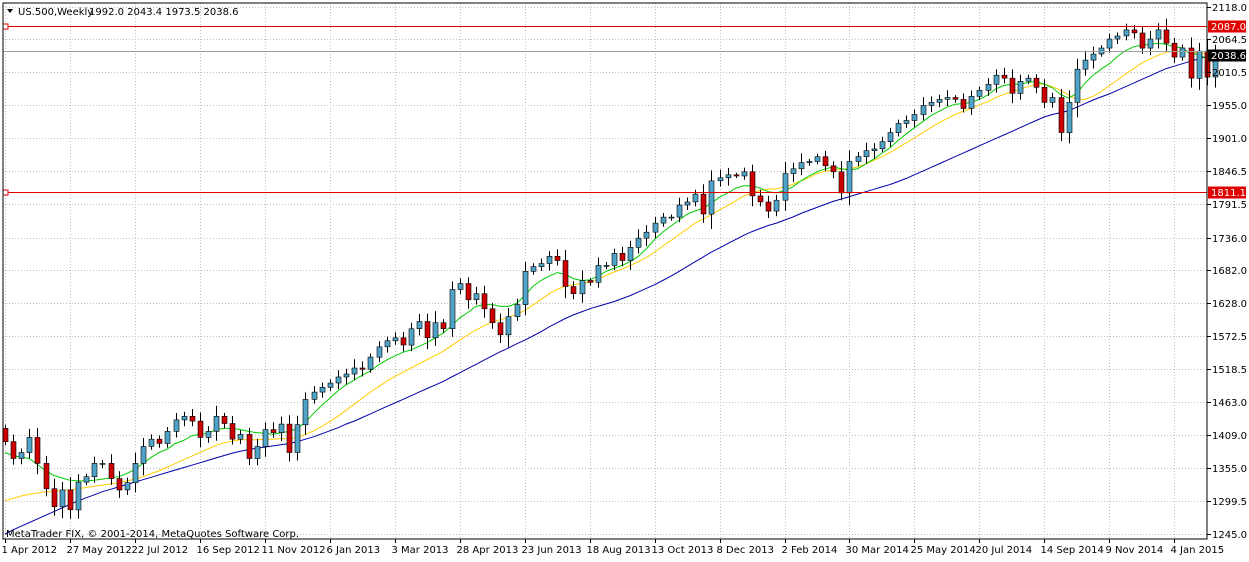 This screenshot has height=562, width=1249. What do you see at coordinates (1135, 550) in the screenshot?
I see `x-tick-label: 9 Nov 2014` at bounding box center [1135, 550].